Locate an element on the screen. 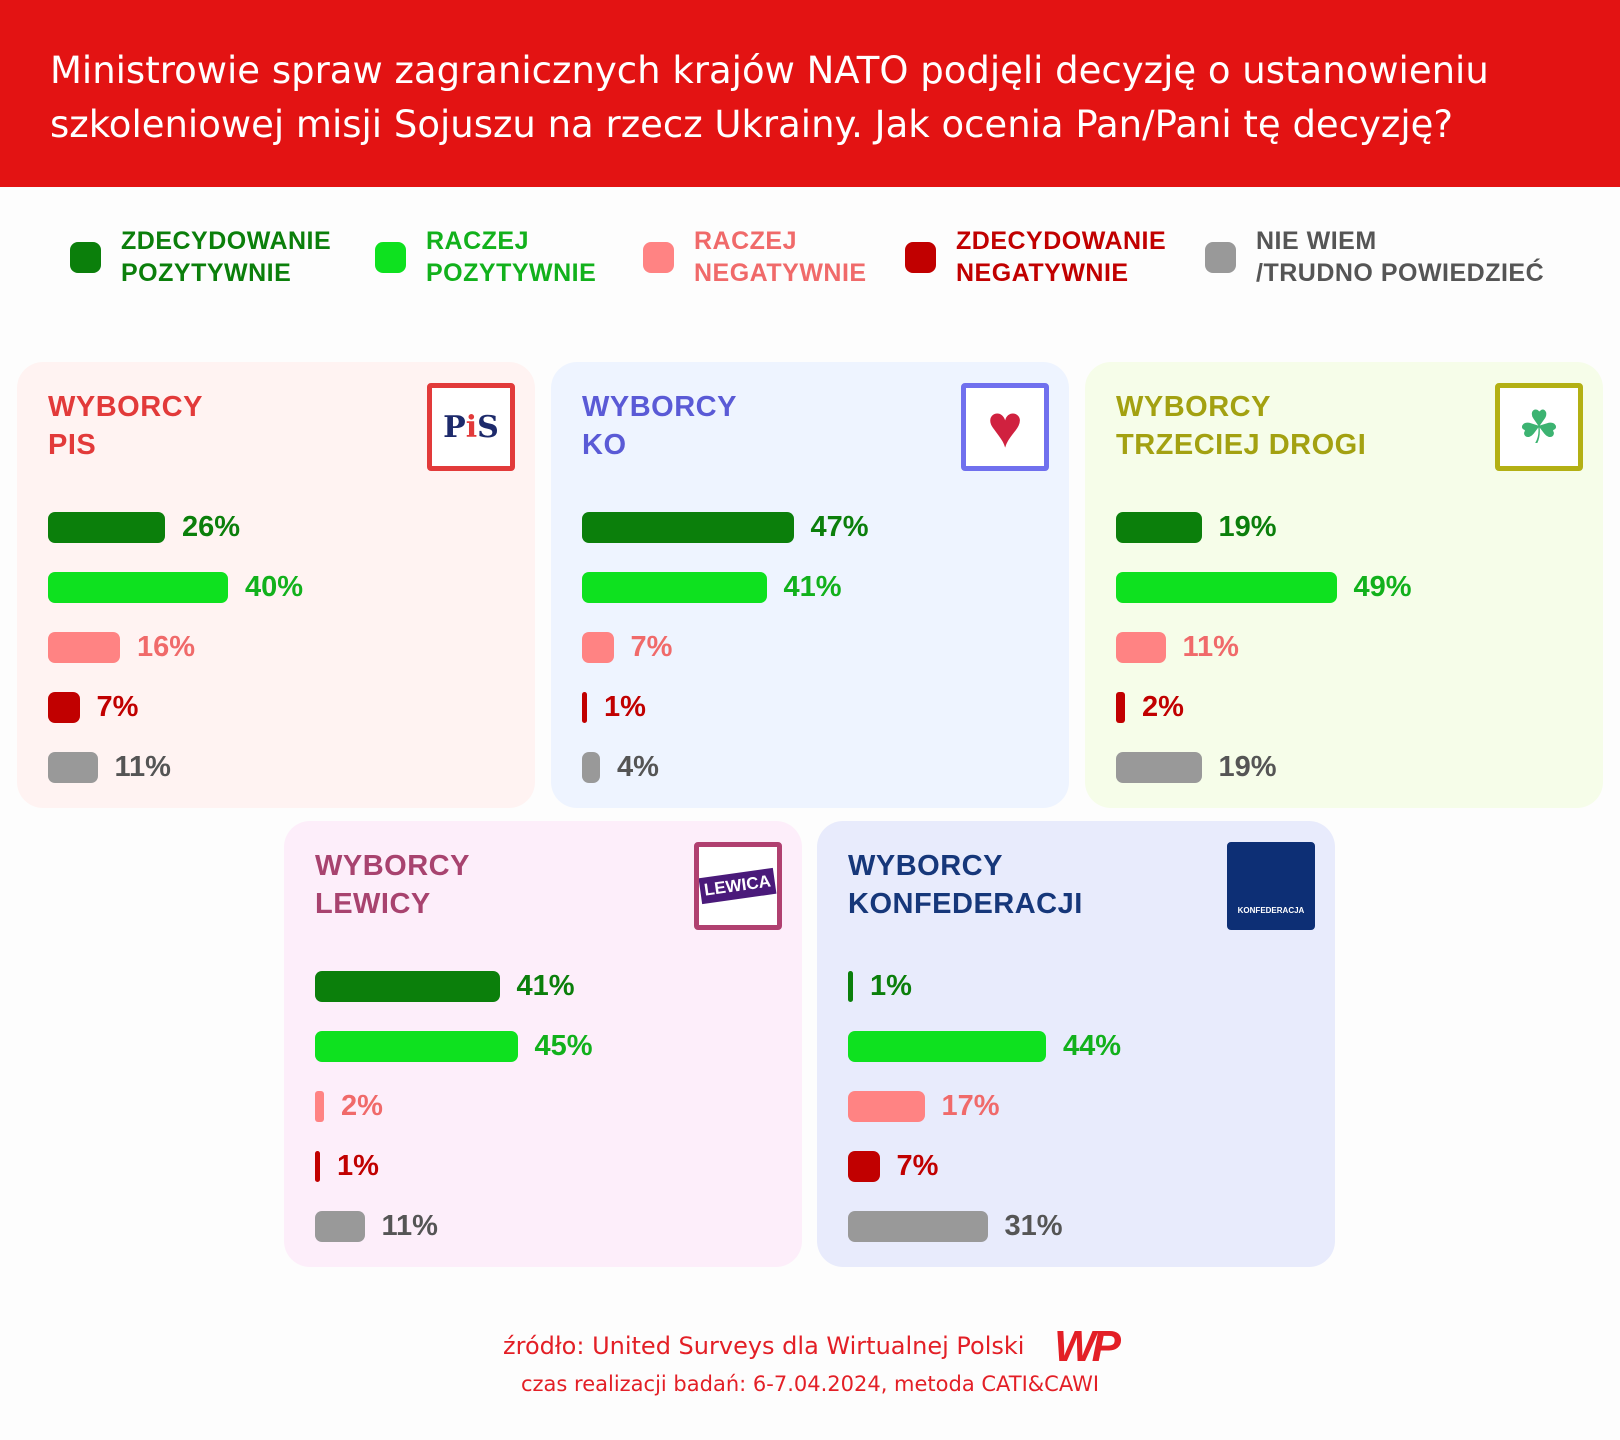  panel-card: WYBORCY TRZECIEJ DROGI ☘ 19% 49% 11% 2% 19% is located at coordinates (1344, 585).